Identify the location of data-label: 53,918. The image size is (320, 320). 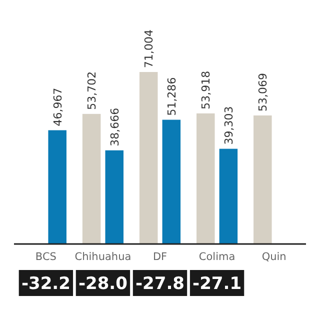
(206, 90).